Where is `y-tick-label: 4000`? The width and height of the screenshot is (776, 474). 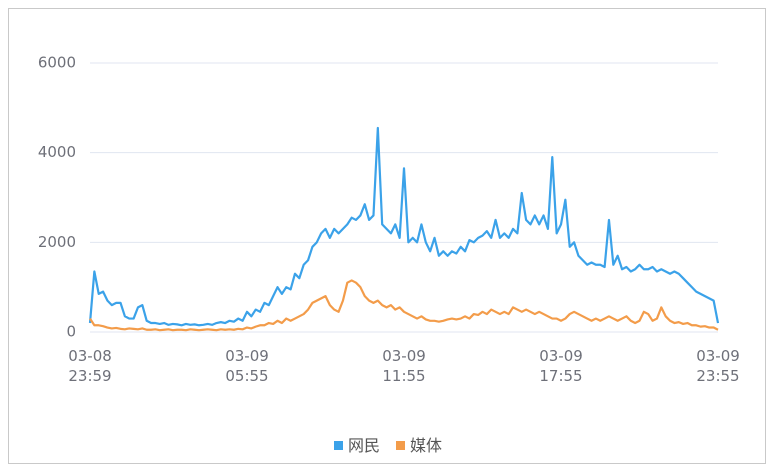 y-tick-label: 4000 is located at coordinates (57, 152).